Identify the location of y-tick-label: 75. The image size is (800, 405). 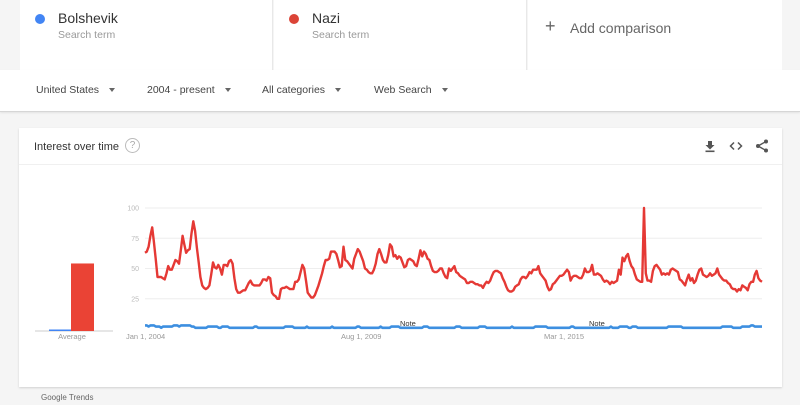
(135, 239).